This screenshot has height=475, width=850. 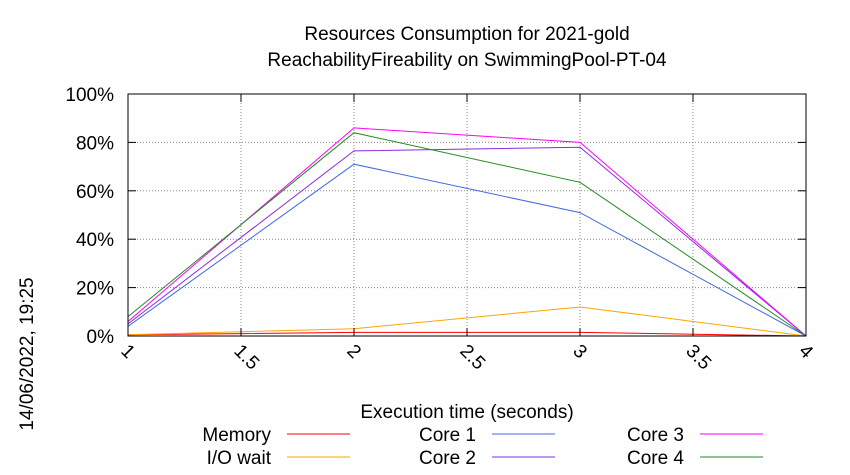 What do you see at coordinates (466, 412) in the screenshot?
I see `x-axis-label: Execution time (seconds)` at bounding box center [466, 412].